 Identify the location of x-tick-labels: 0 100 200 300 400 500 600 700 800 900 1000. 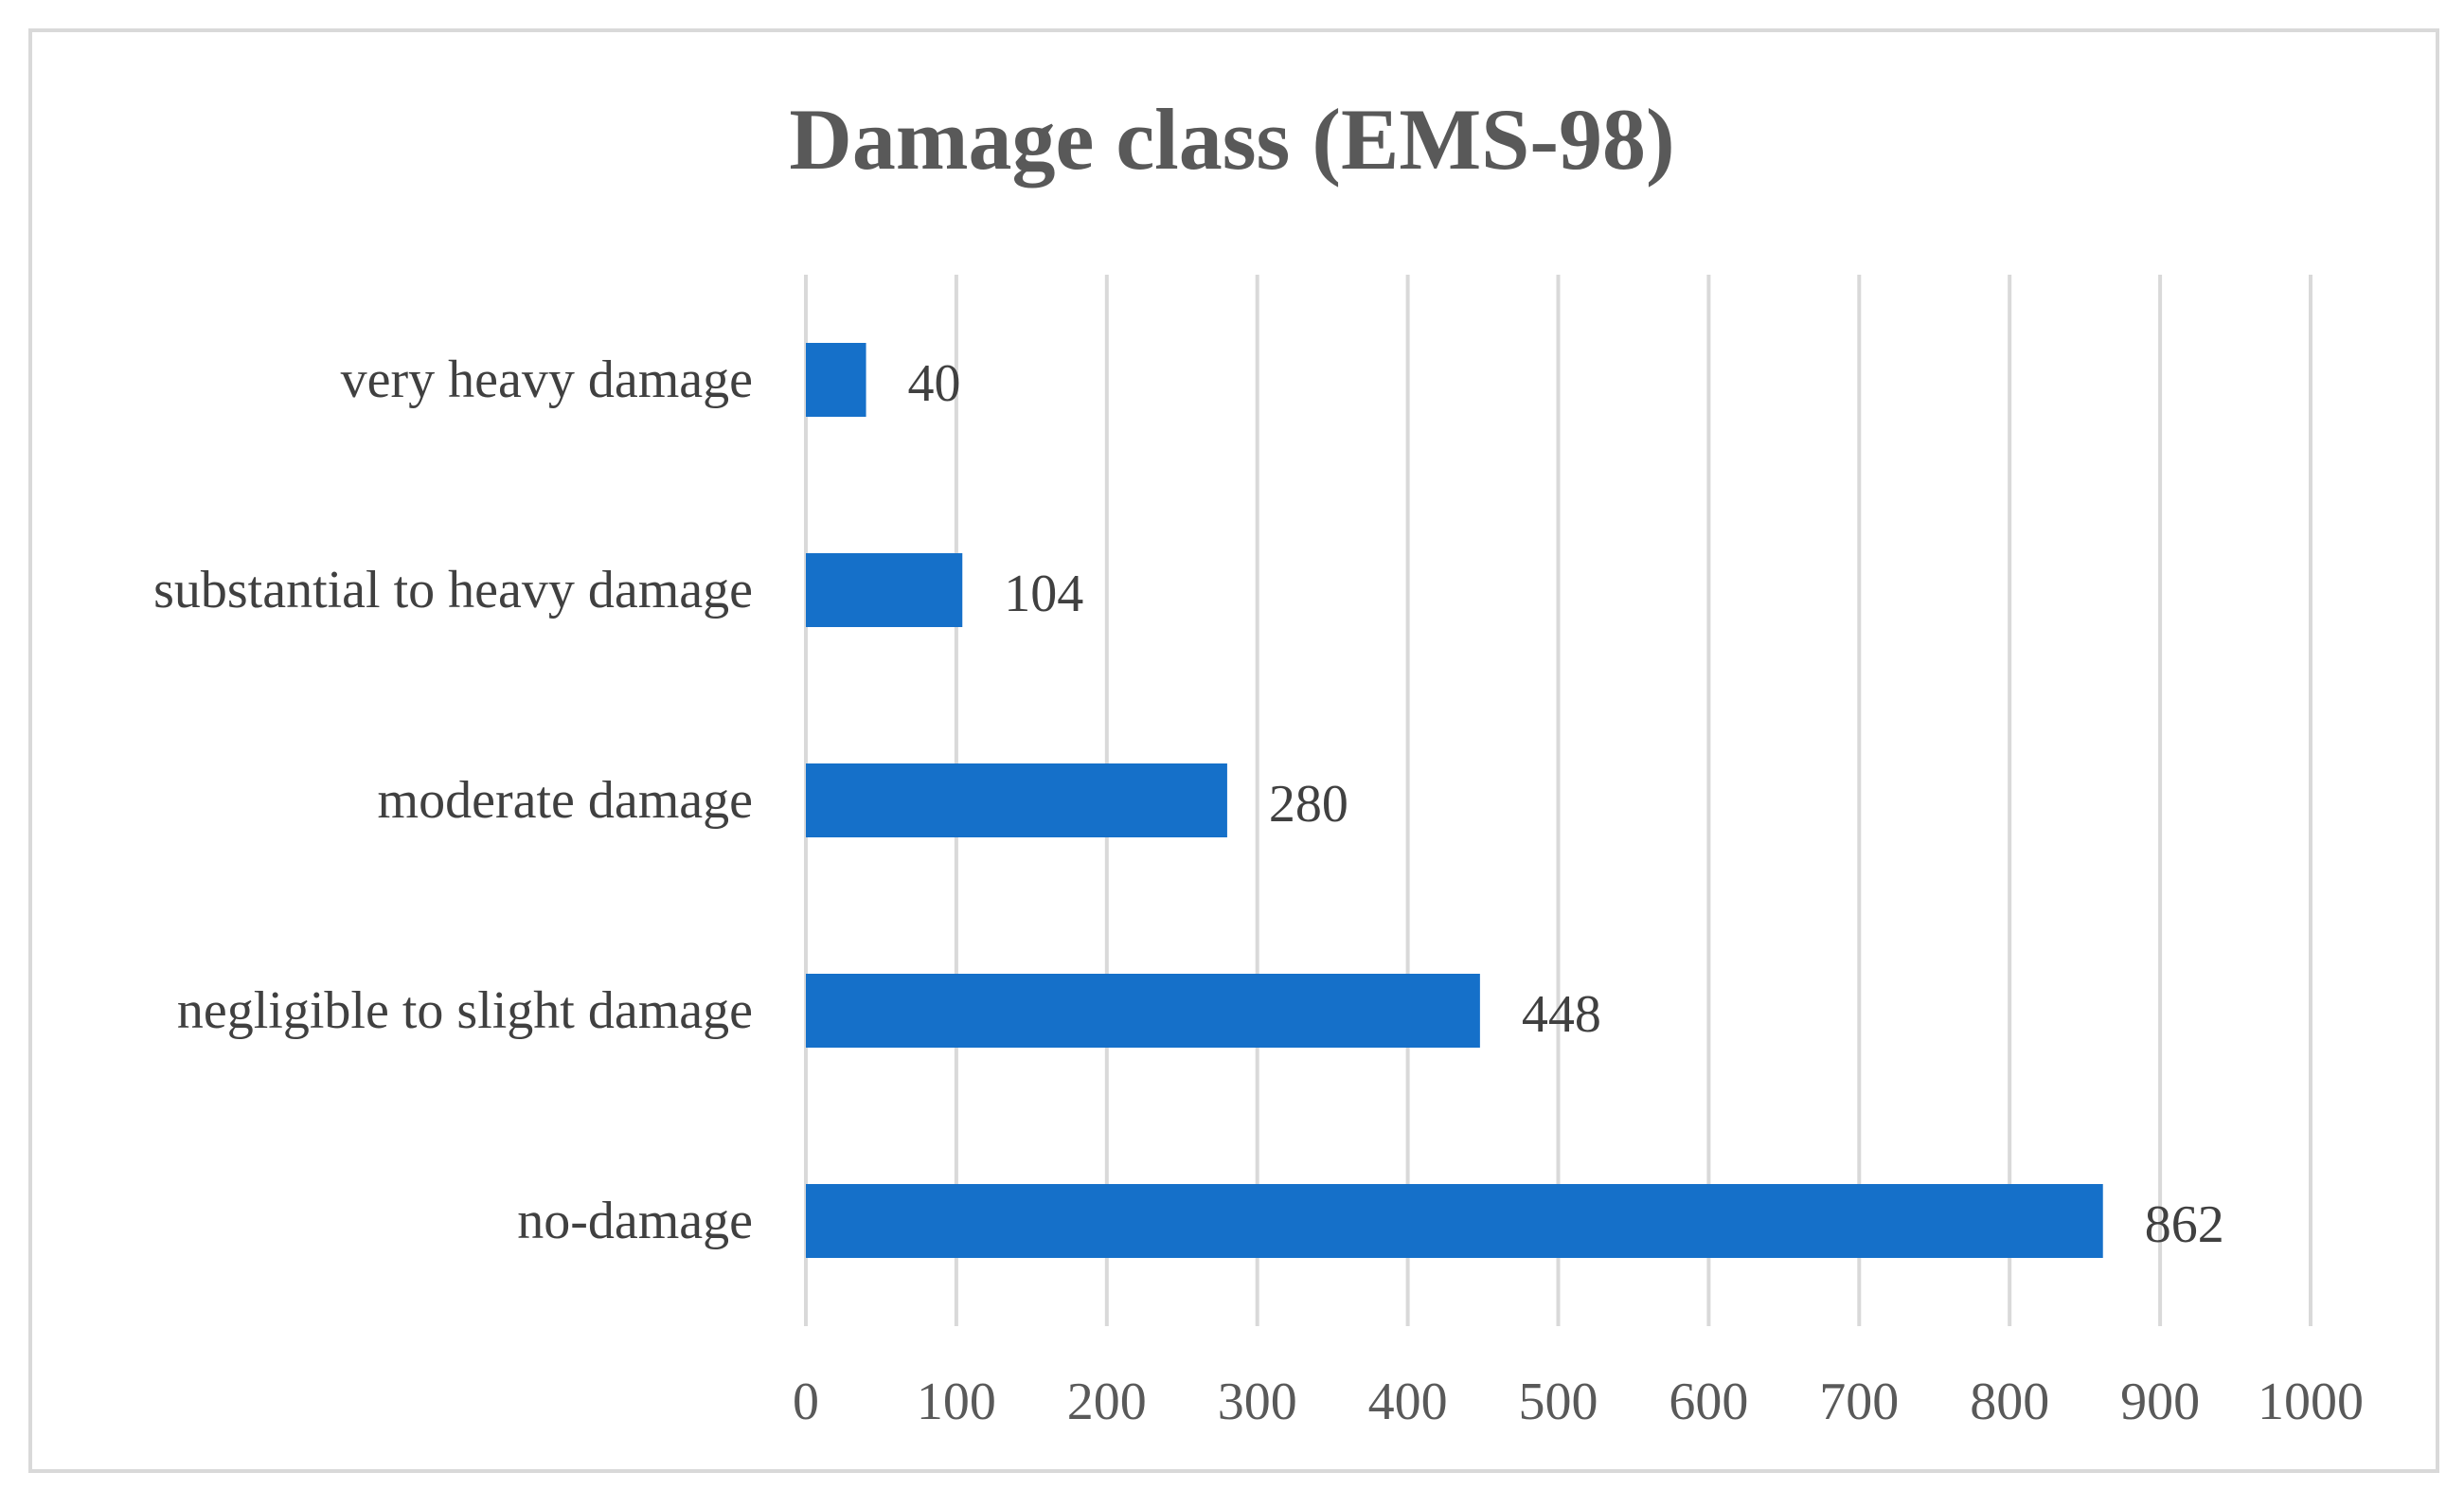
(1578, 1402).